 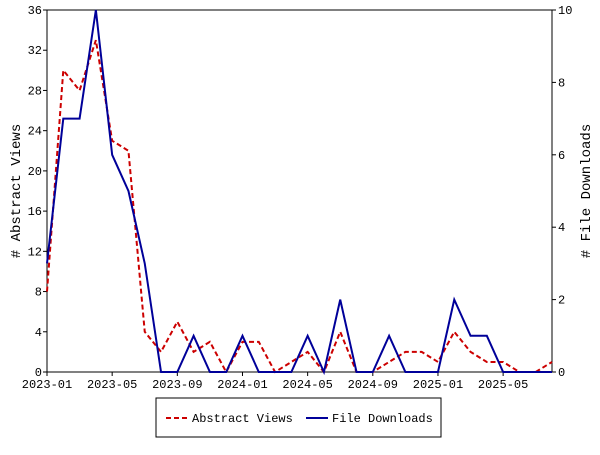 I want to click on legend-label: Abstract Views, so click(x=242, y=419).